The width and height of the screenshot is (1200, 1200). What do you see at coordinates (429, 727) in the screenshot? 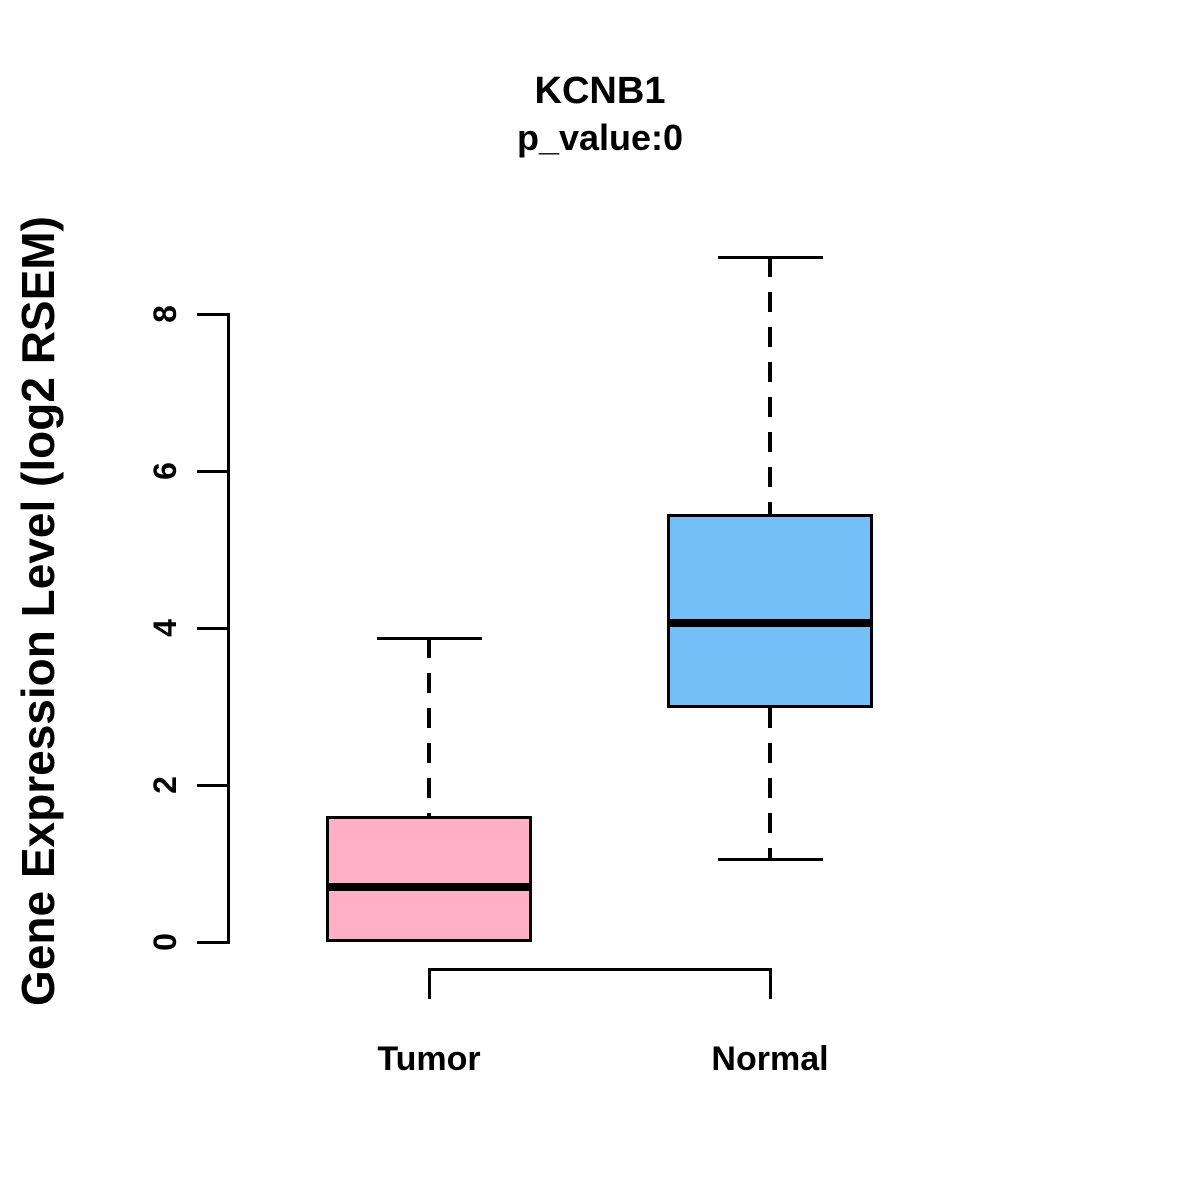
I see `whisker-upper-tumor` at bounding box center [429, 727].